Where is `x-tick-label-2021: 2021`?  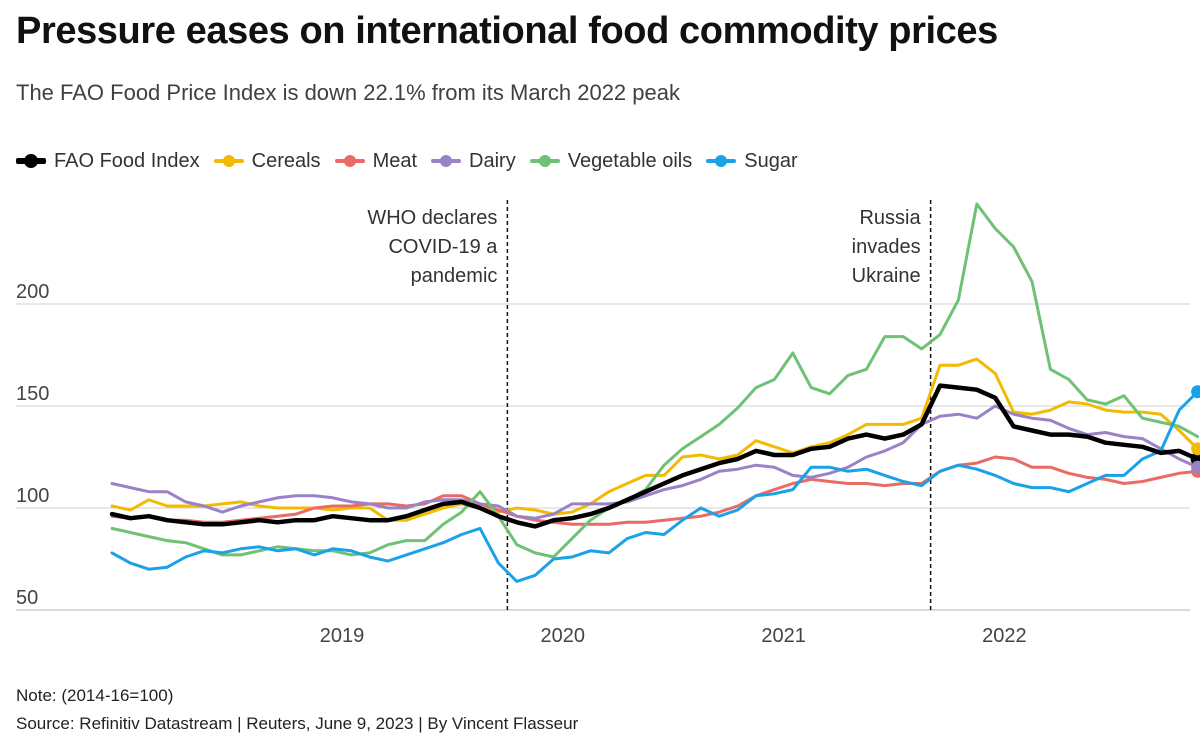
x-tick-label-2021: 2021 is located at coordinates (783, 636).